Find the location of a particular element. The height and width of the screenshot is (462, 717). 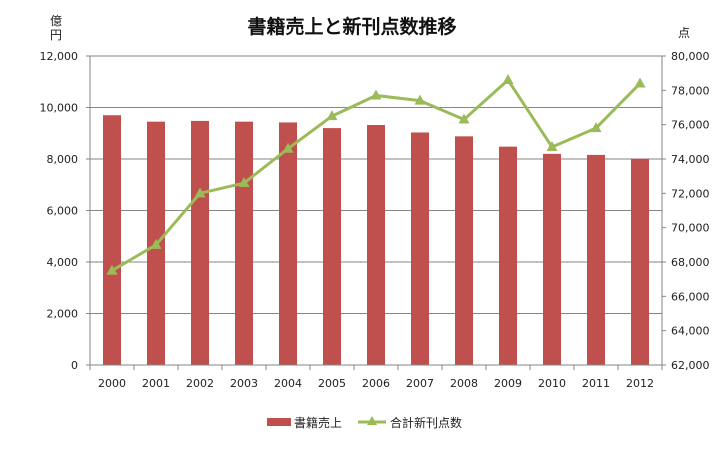

x-tick-label: 2006 is located at coordinates (376, 383).